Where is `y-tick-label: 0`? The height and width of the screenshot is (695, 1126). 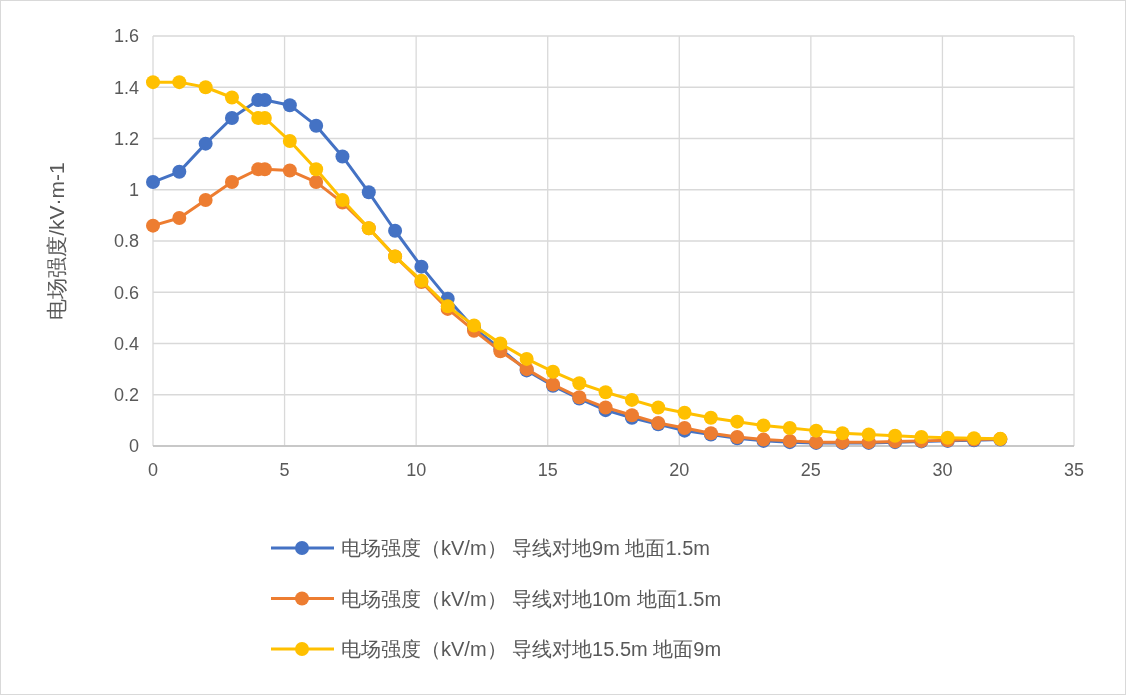
y-tick-label: 0 is located at coordinates (133, 446).